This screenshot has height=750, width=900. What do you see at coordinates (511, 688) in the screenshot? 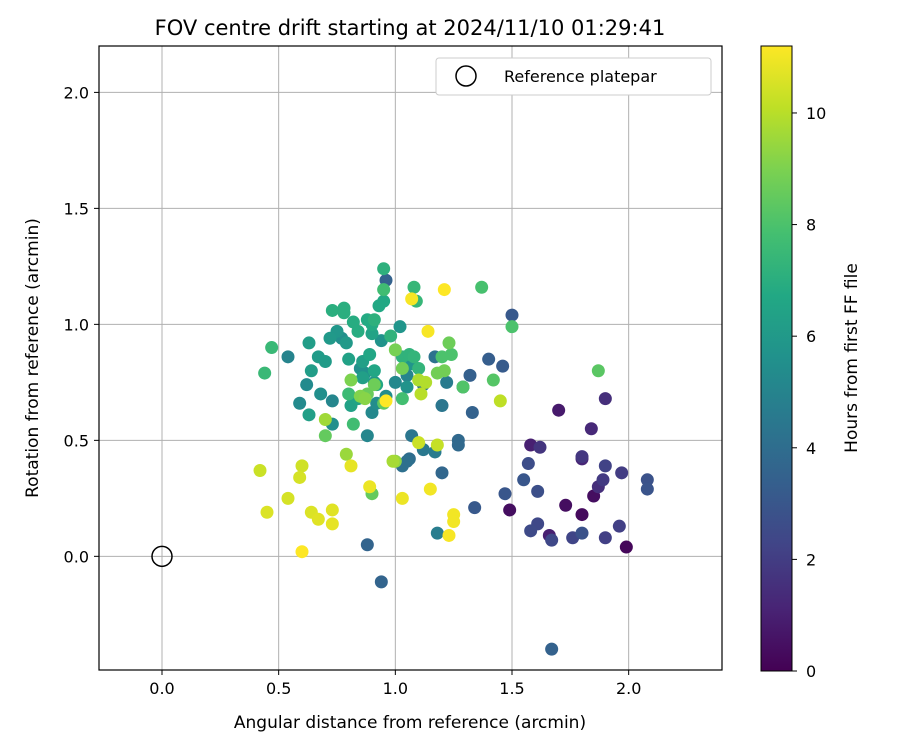
I see `x-tick-label: 1.5` at bounding box center [511, 688].